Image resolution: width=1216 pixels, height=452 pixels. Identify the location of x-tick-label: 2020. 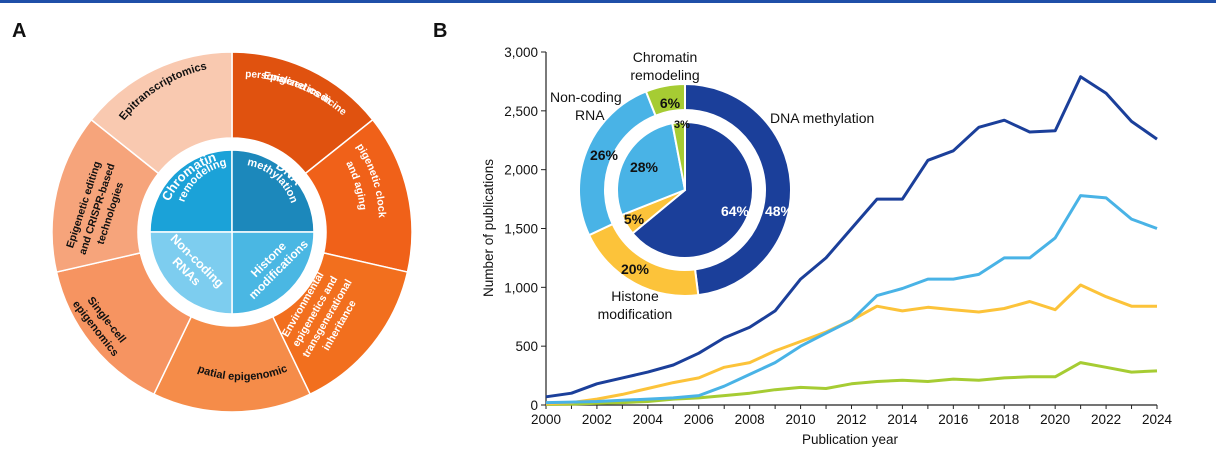
(1055, 419).